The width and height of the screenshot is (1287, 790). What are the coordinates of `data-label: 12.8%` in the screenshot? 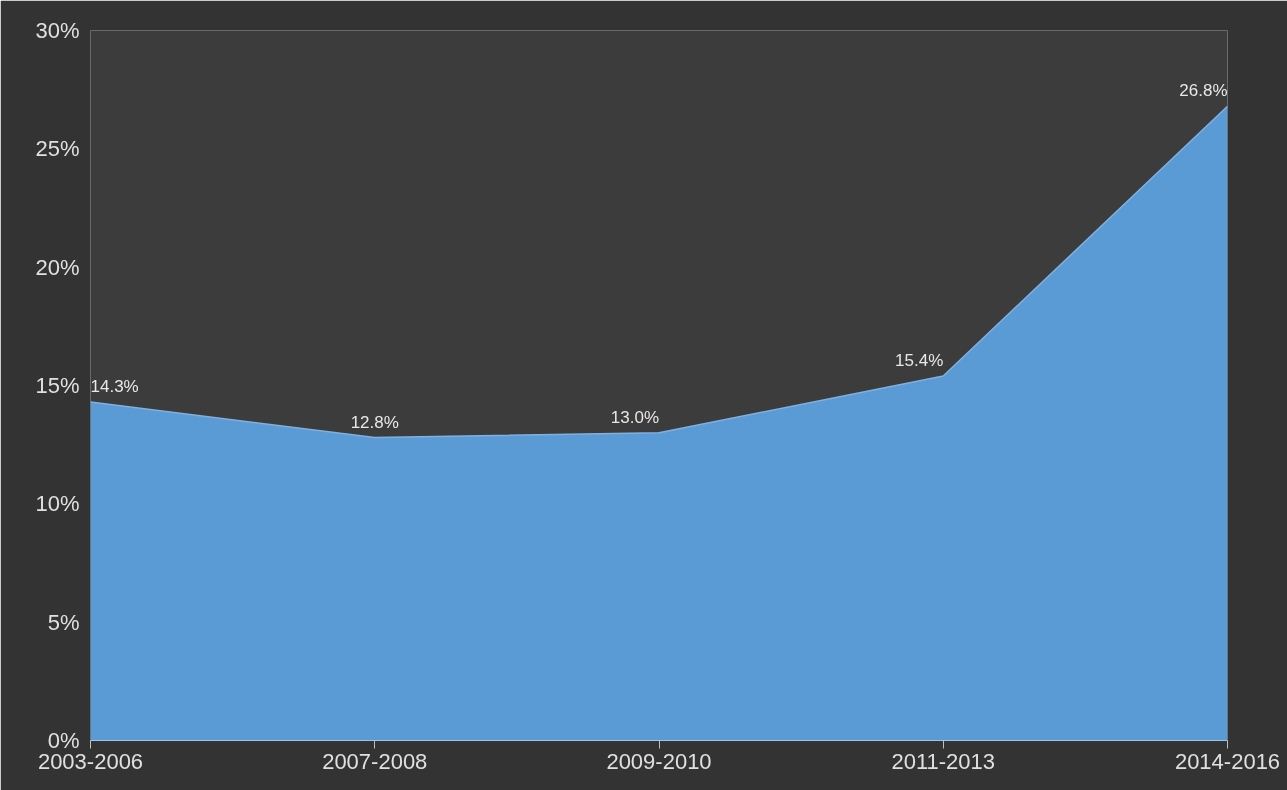 It's located at (374, 422).